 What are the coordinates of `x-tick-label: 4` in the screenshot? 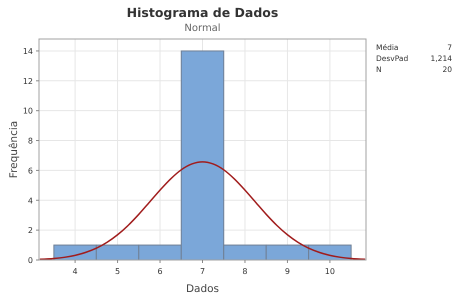 It's located at (75, 271).